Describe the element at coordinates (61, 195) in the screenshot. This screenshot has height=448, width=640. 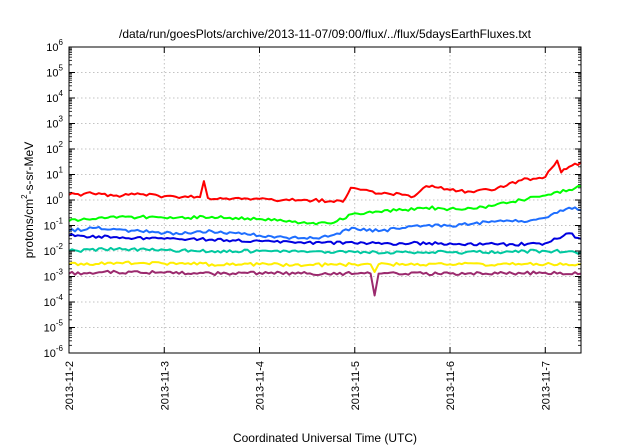
I see `y-tick-exponent: 0` at that location.